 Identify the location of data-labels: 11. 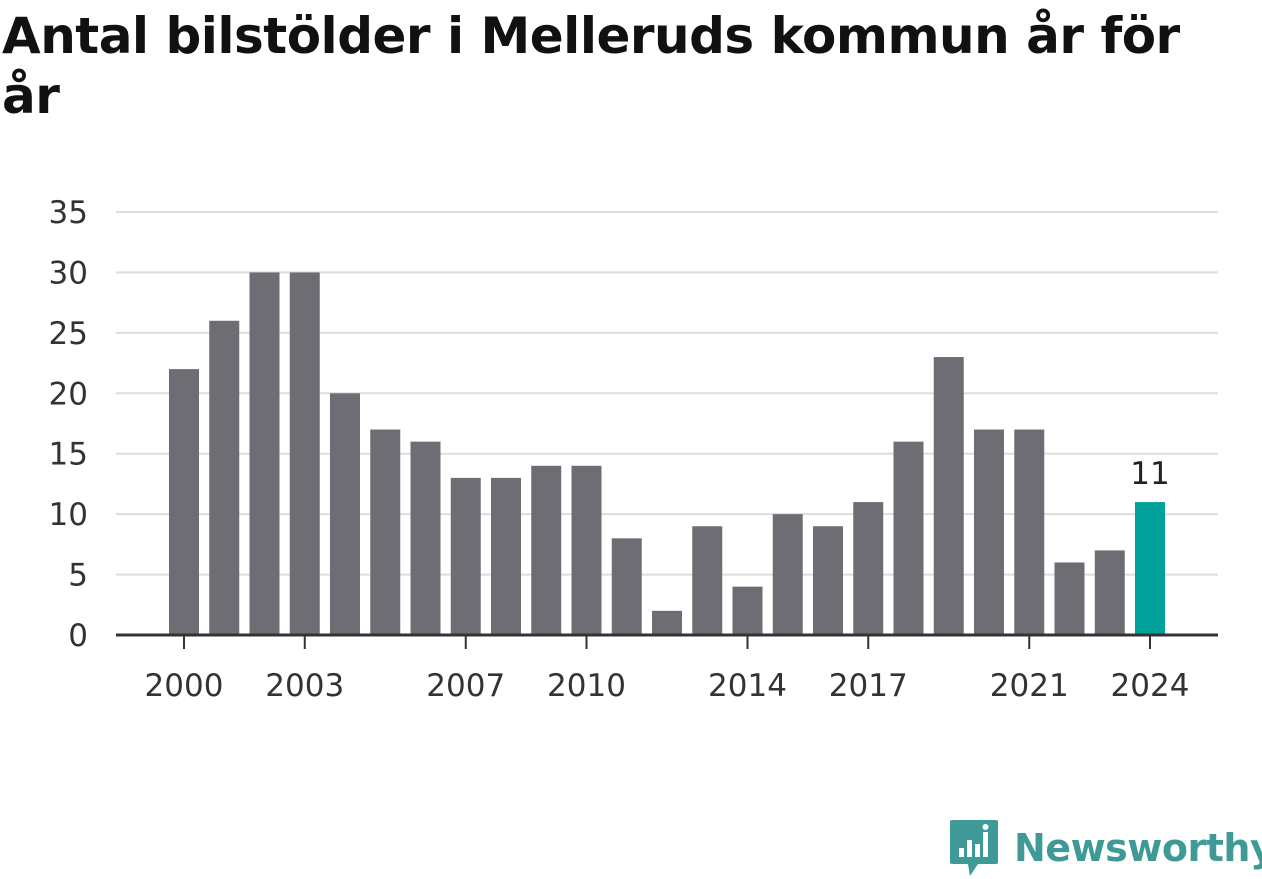
(1149, 474).